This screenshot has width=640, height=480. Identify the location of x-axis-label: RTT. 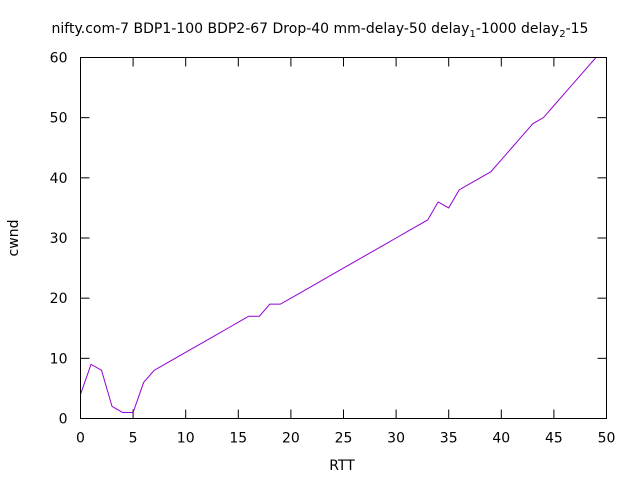
(342, 466).